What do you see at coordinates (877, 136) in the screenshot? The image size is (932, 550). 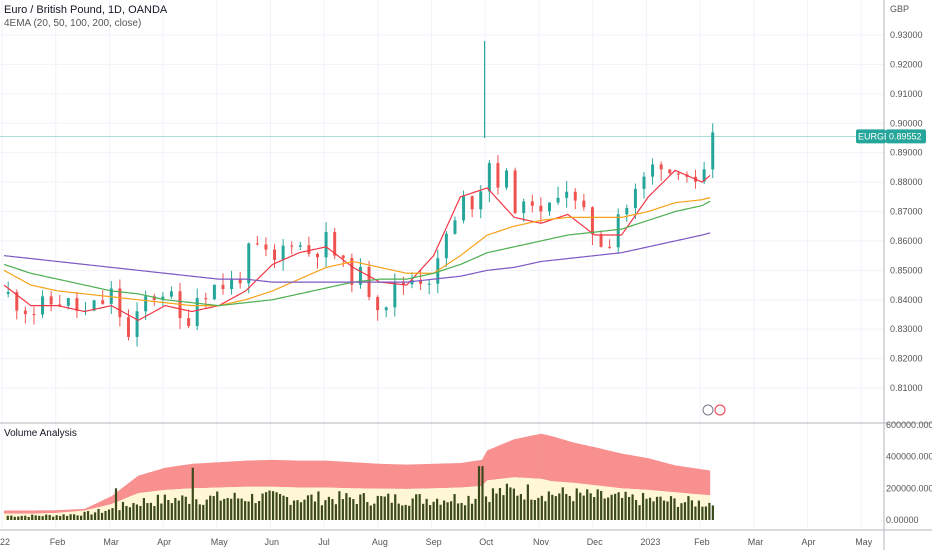 I see `symbol-tag-label: EURGBP` at bounding box center [877, 136].